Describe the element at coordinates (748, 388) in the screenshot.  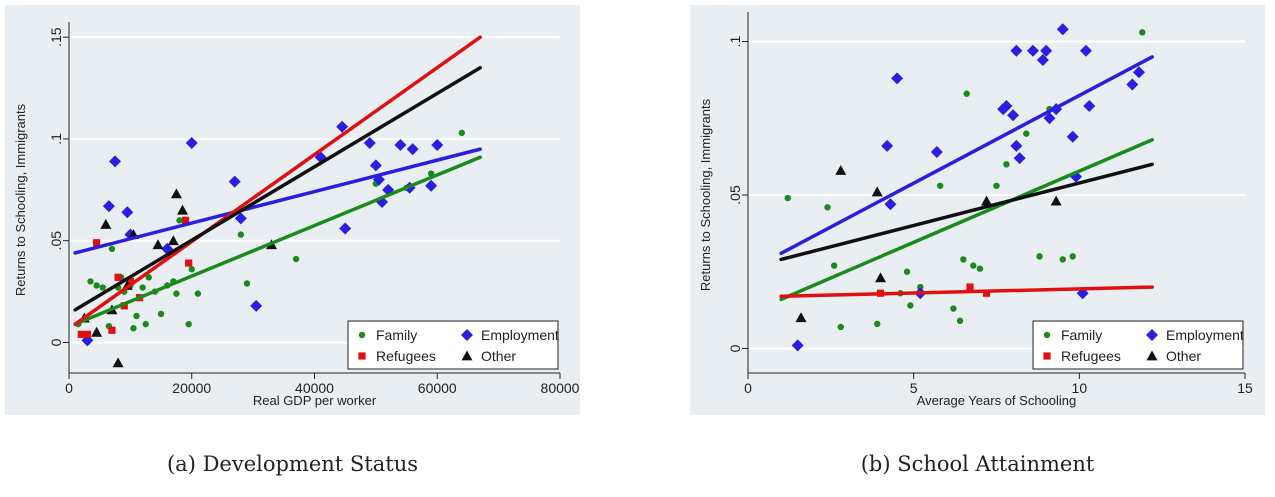
I see `x-tick-label: 0` at that location.